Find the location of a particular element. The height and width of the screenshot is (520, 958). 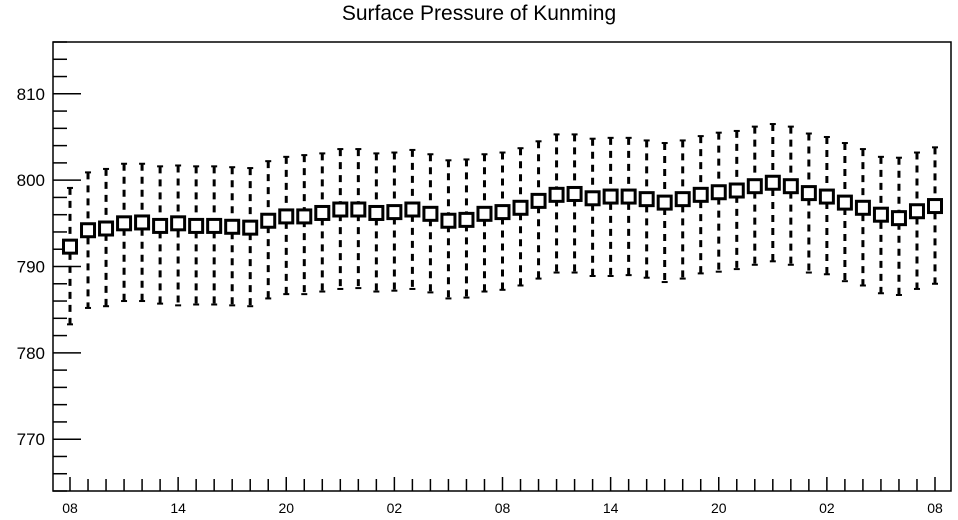

y-tick-label: 810 is located at coordinates (31, 94).